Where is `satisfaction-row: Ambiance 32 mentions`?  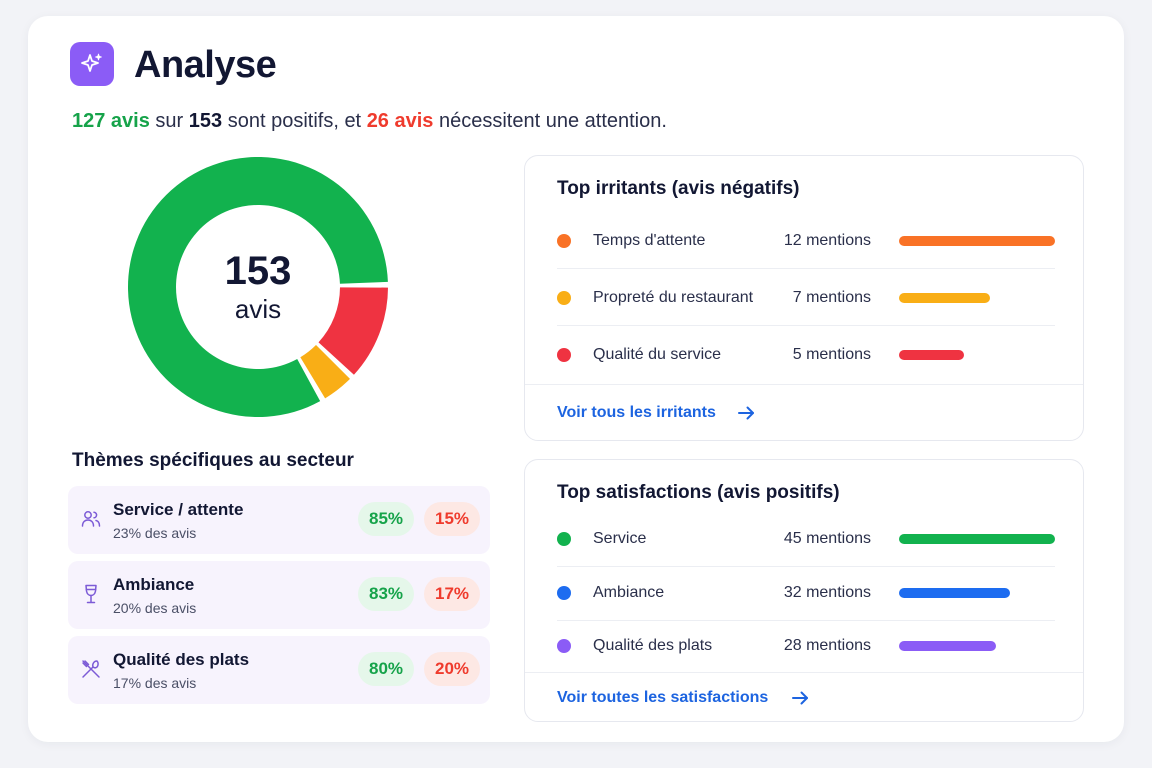 satisfaction-row: Ambiance 32 mentions is located at coordinates (806, 594).